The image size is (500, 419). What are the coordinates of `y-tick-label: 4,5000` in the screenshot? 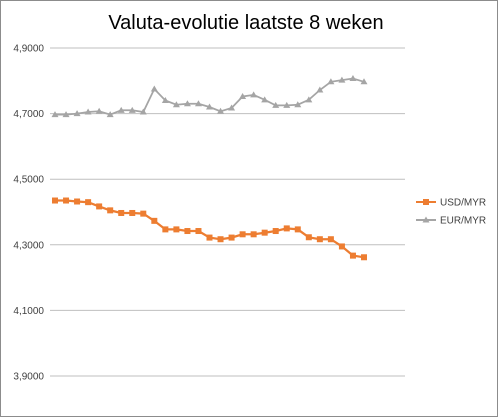 It's located at (28, 180).